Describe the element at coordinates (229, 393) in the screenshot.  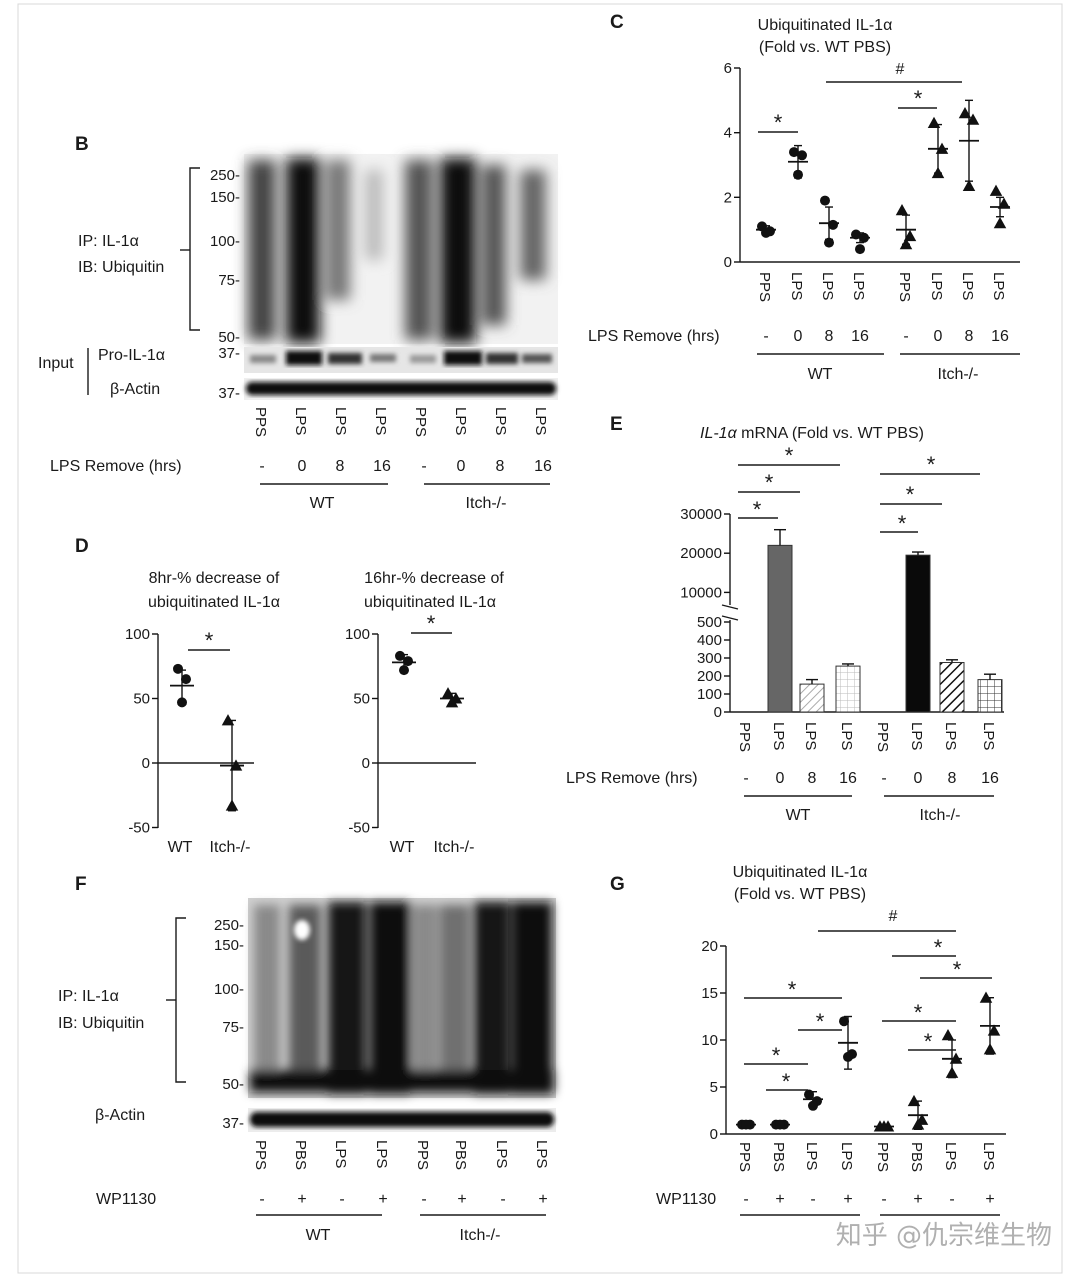
I see `marker-37b: 37-` at that location.